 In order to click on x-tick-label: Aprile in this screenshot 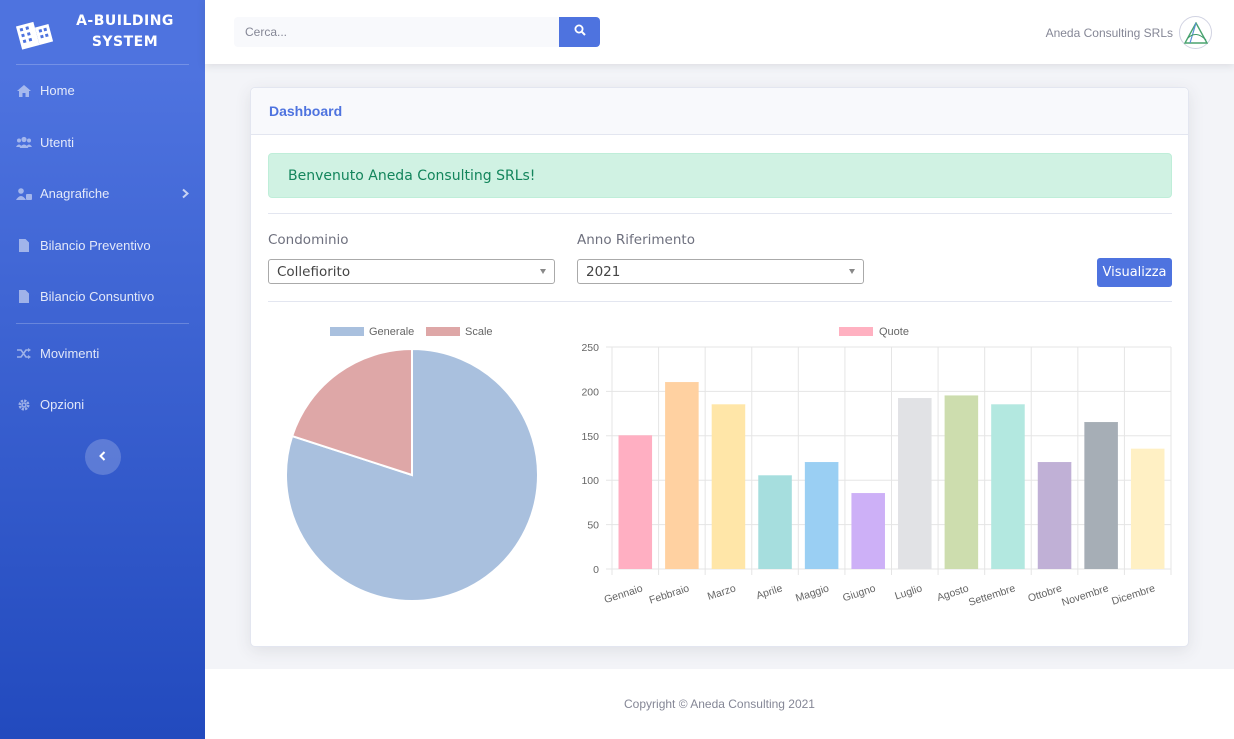, I will do `click(769, 592)`.